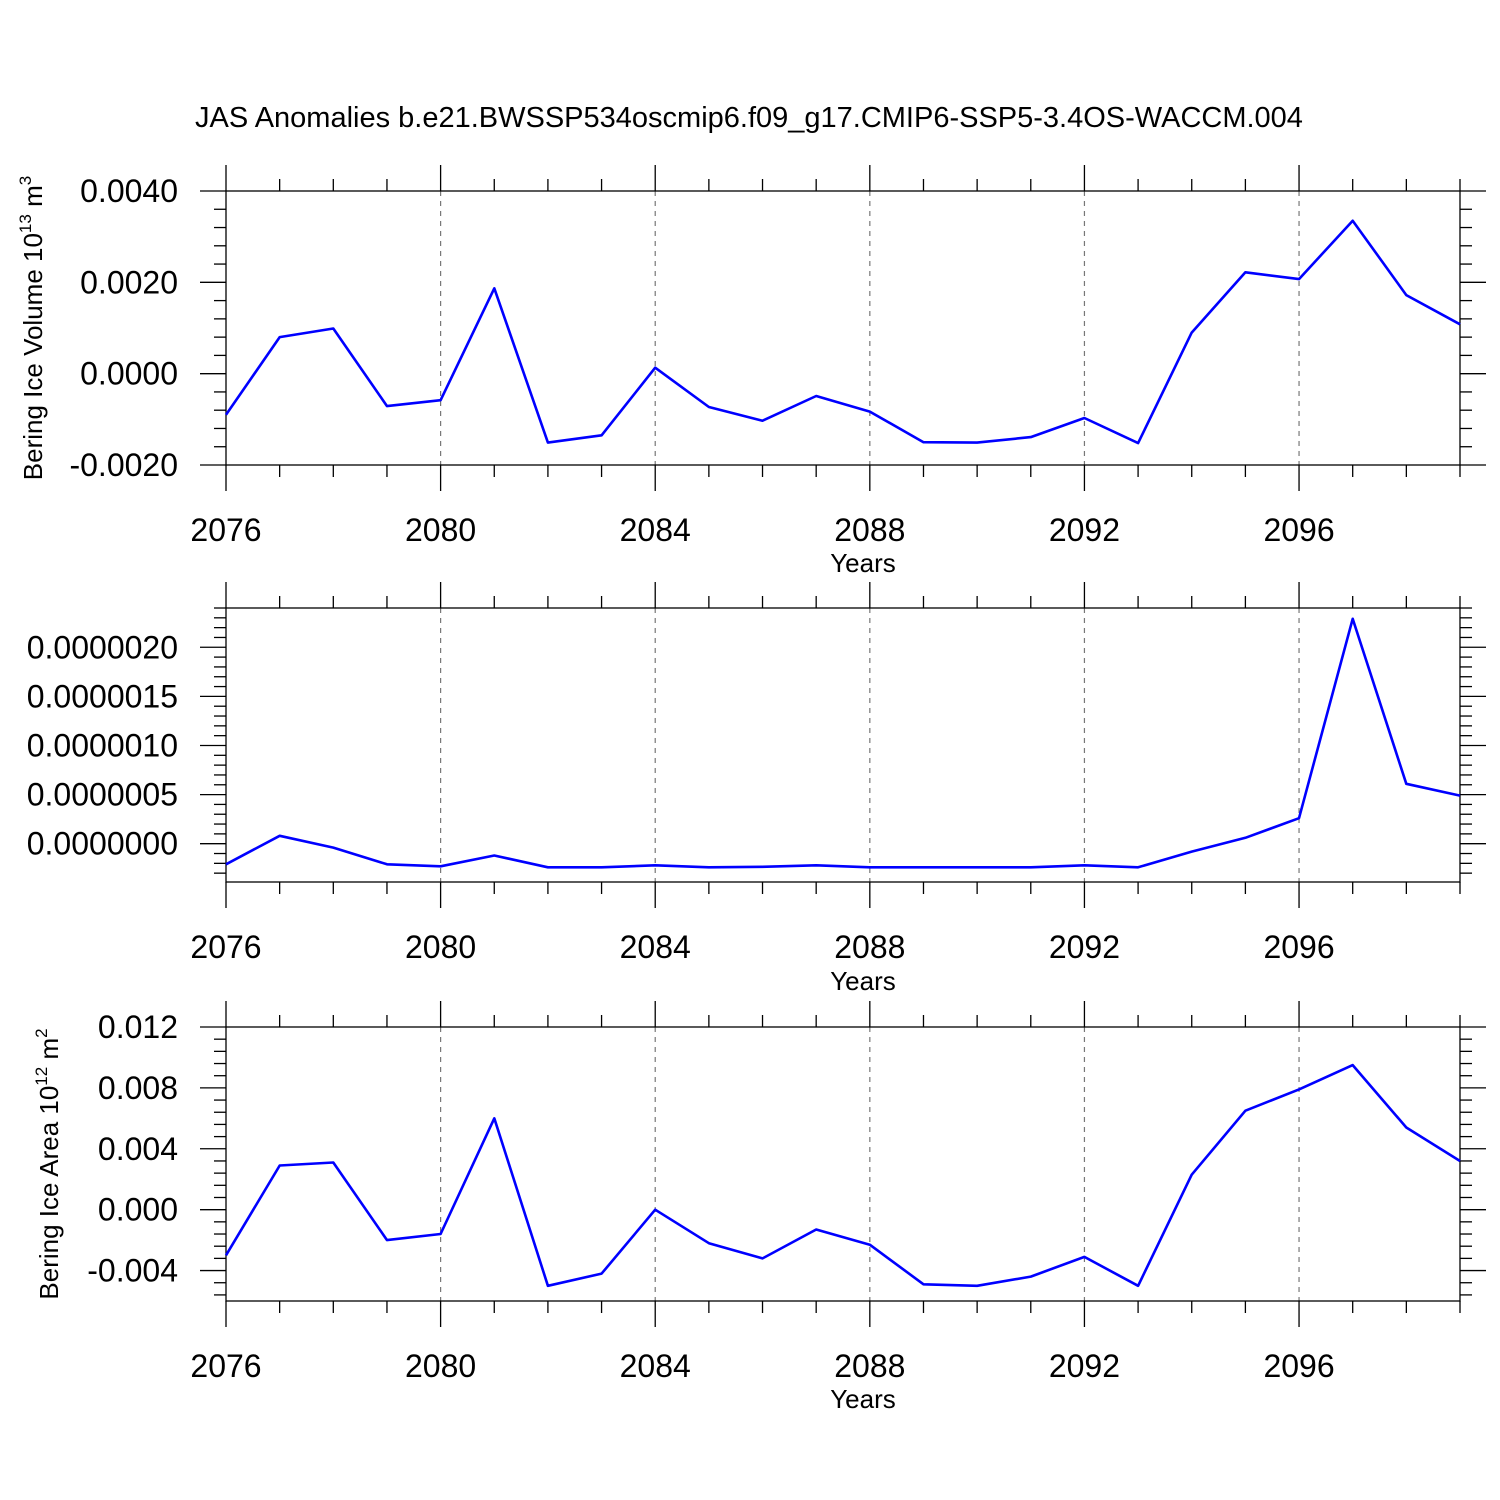 Image resolution: width=1500 pixels, height=1500 pixels. What do you see at coordinates (25, 180) in the screenshot?
I see `y-axis-label-unit-sup: 3` at bounding box center [25, 180].